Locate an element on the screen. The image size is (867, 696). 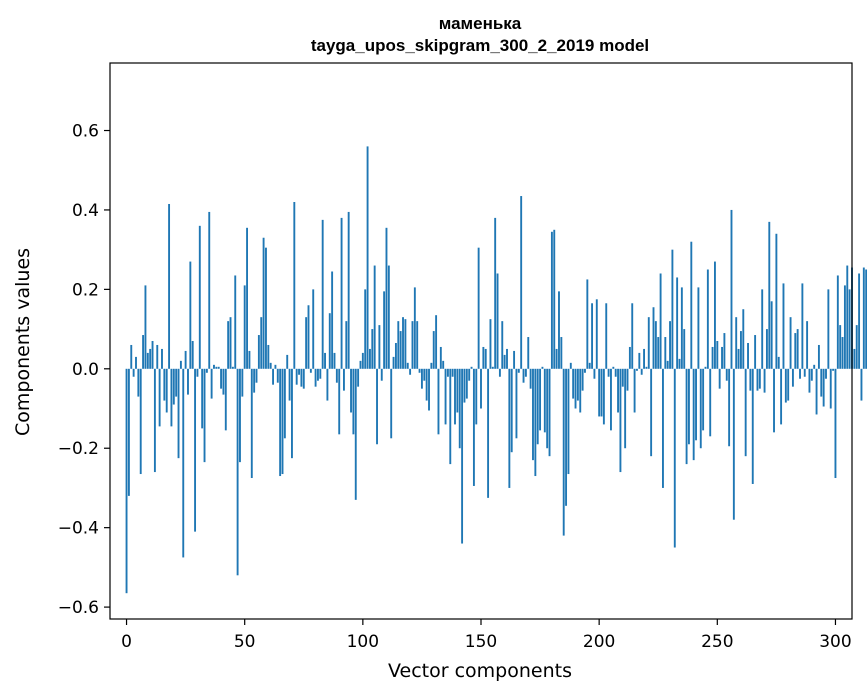
y-tick-label: 0.2 is located at coordinates (85, 290).